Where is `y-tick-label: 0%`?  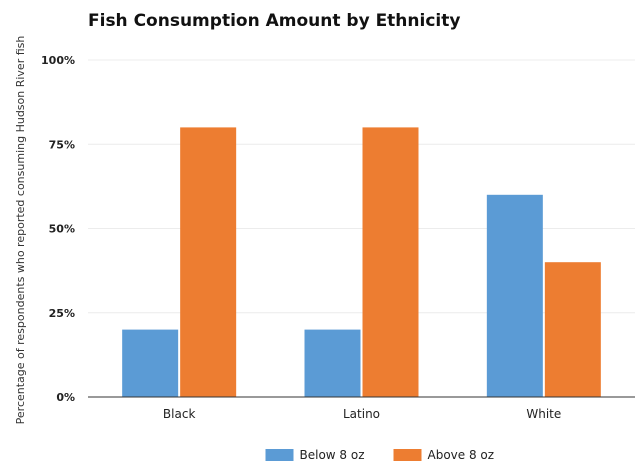
y-tick-label: 0% is located at coordinates (65, 397).